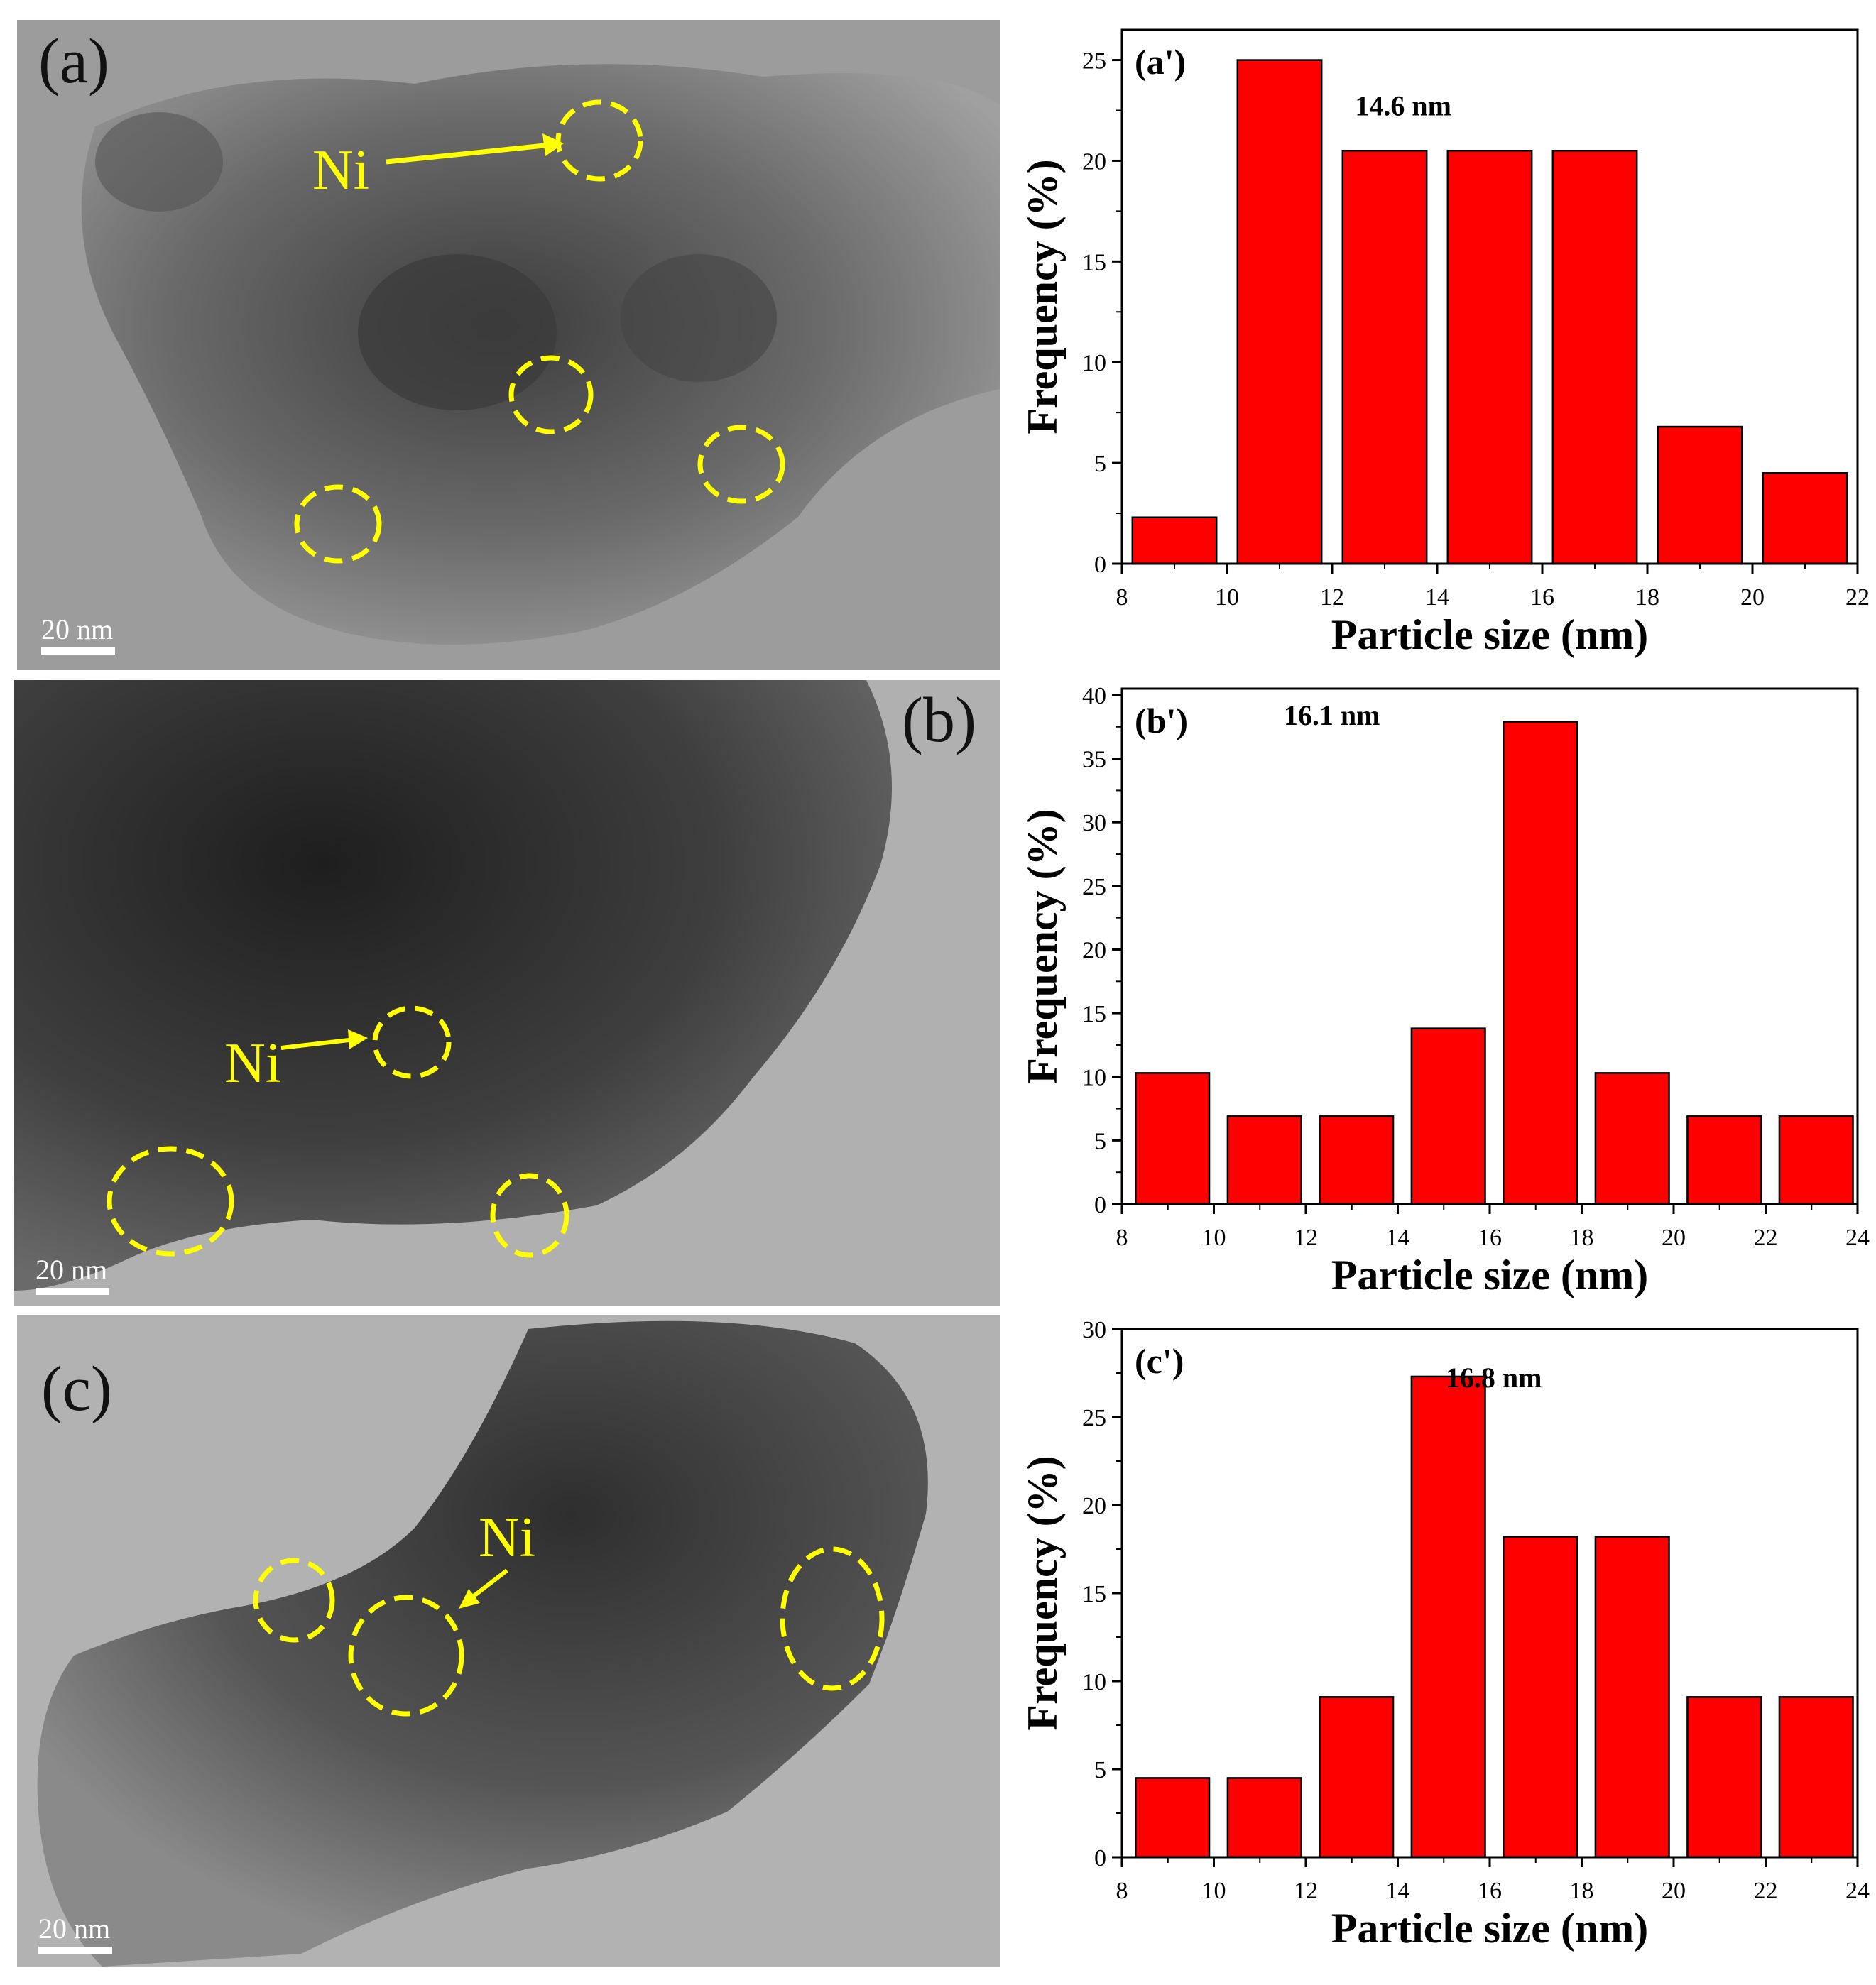 This screenshot has width=1876, height=1985. I want to click on panel-label-c: (c), so click(76, 1389).